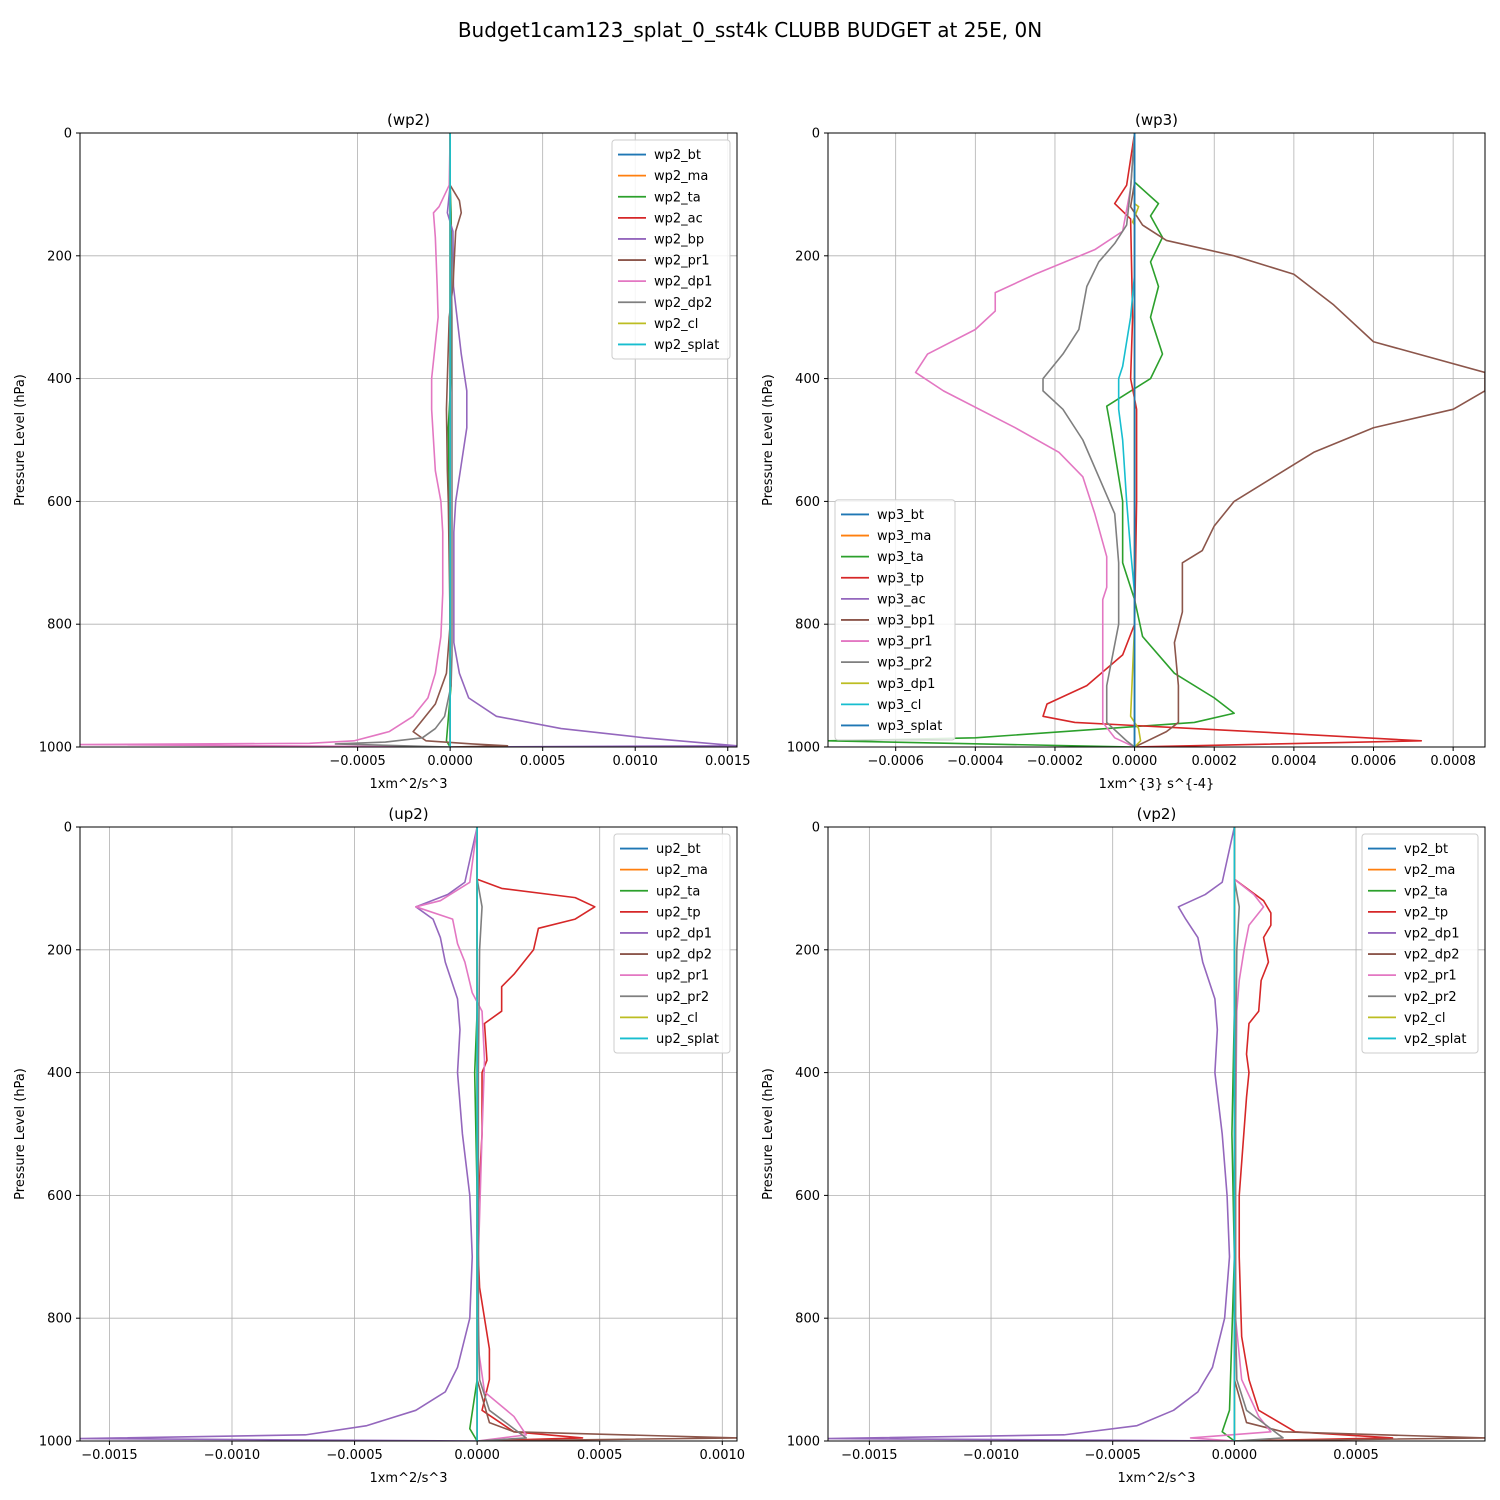 This screenshot has height=1500, width=1500. What do you see at coordinates (677, 197) in the screenshot?
I see `legend-entry-label: wp2_ta` at bounding box center [677, 197].